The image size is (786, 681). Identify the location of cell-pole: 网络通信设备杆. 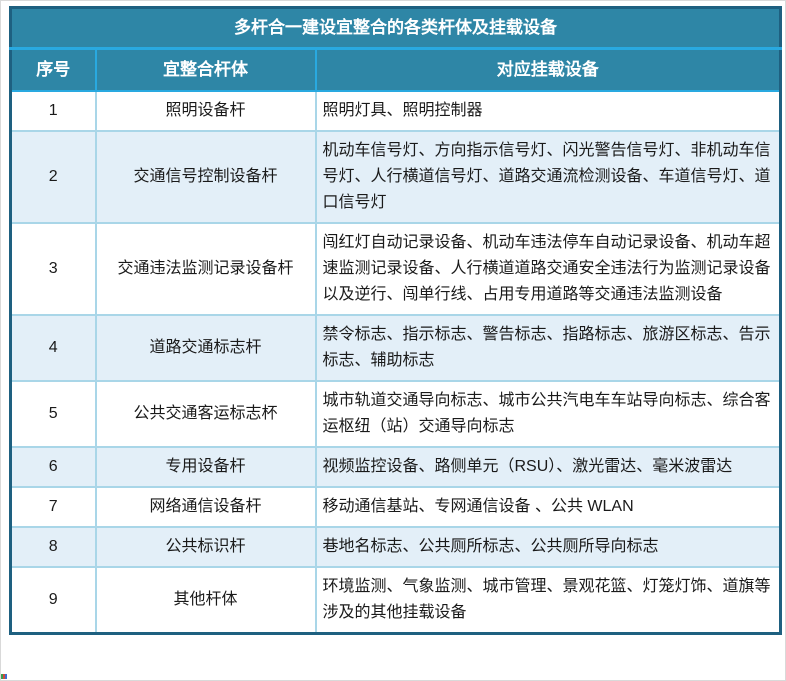
(205, 507).